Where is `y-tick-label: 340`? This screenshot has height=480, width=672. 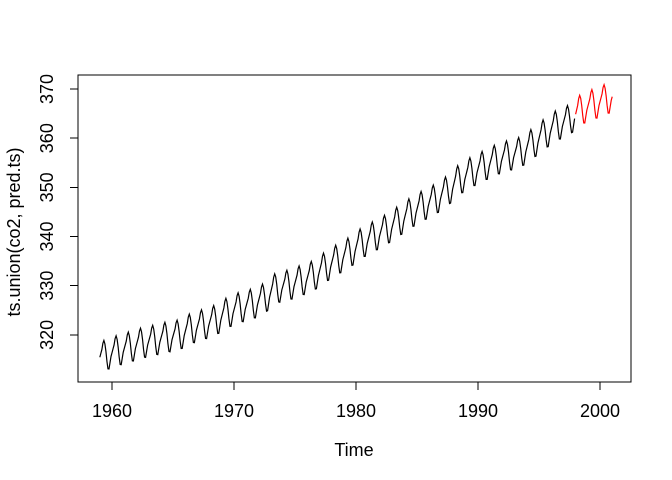
y-tick-label: 340 is located at coordinates (47, 236).